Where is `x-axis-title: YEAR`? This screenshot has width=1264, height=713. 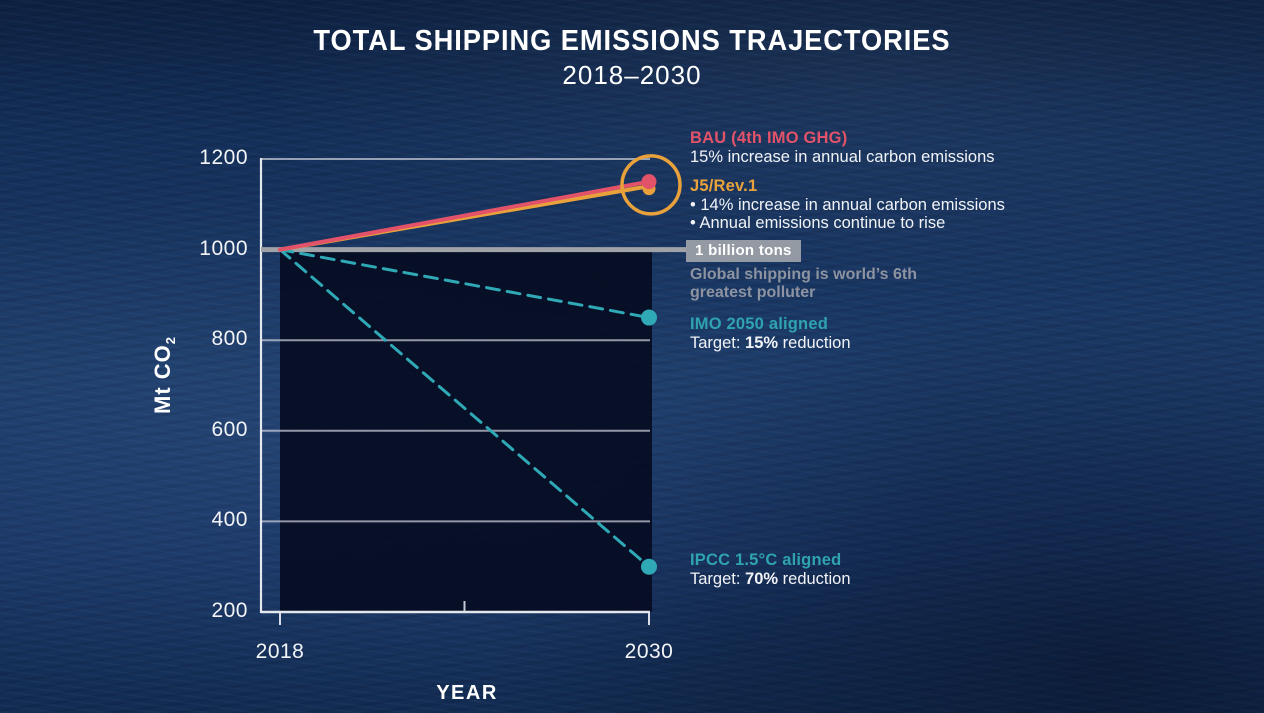
x-axis-title: YEAR is located at coordinates (467, 693).